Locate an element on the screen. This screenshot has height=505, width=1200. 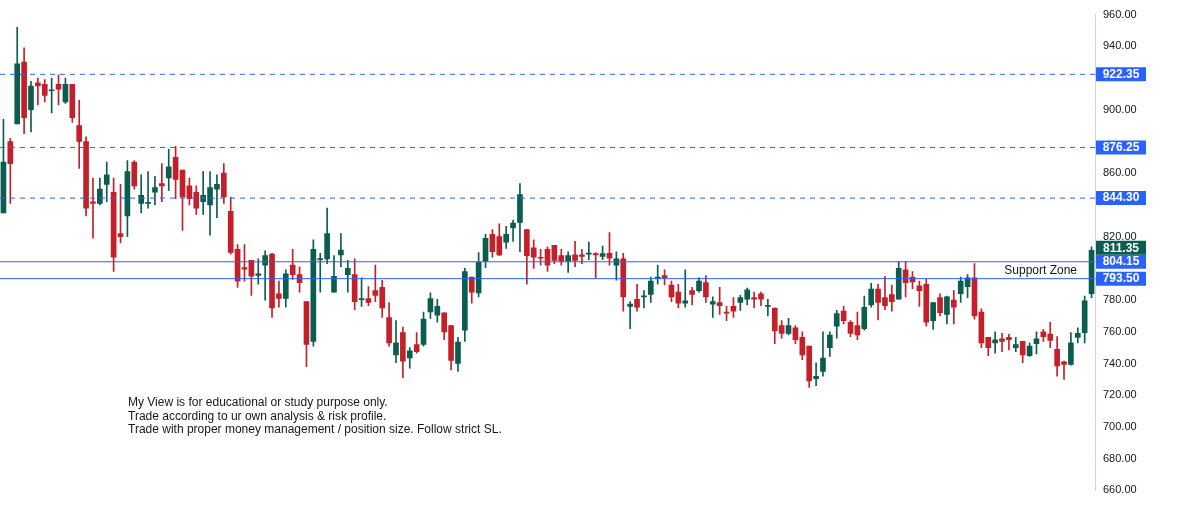
annotation: Trade according to ur own analysis & risk profile. is located at coordinates (257, 415).